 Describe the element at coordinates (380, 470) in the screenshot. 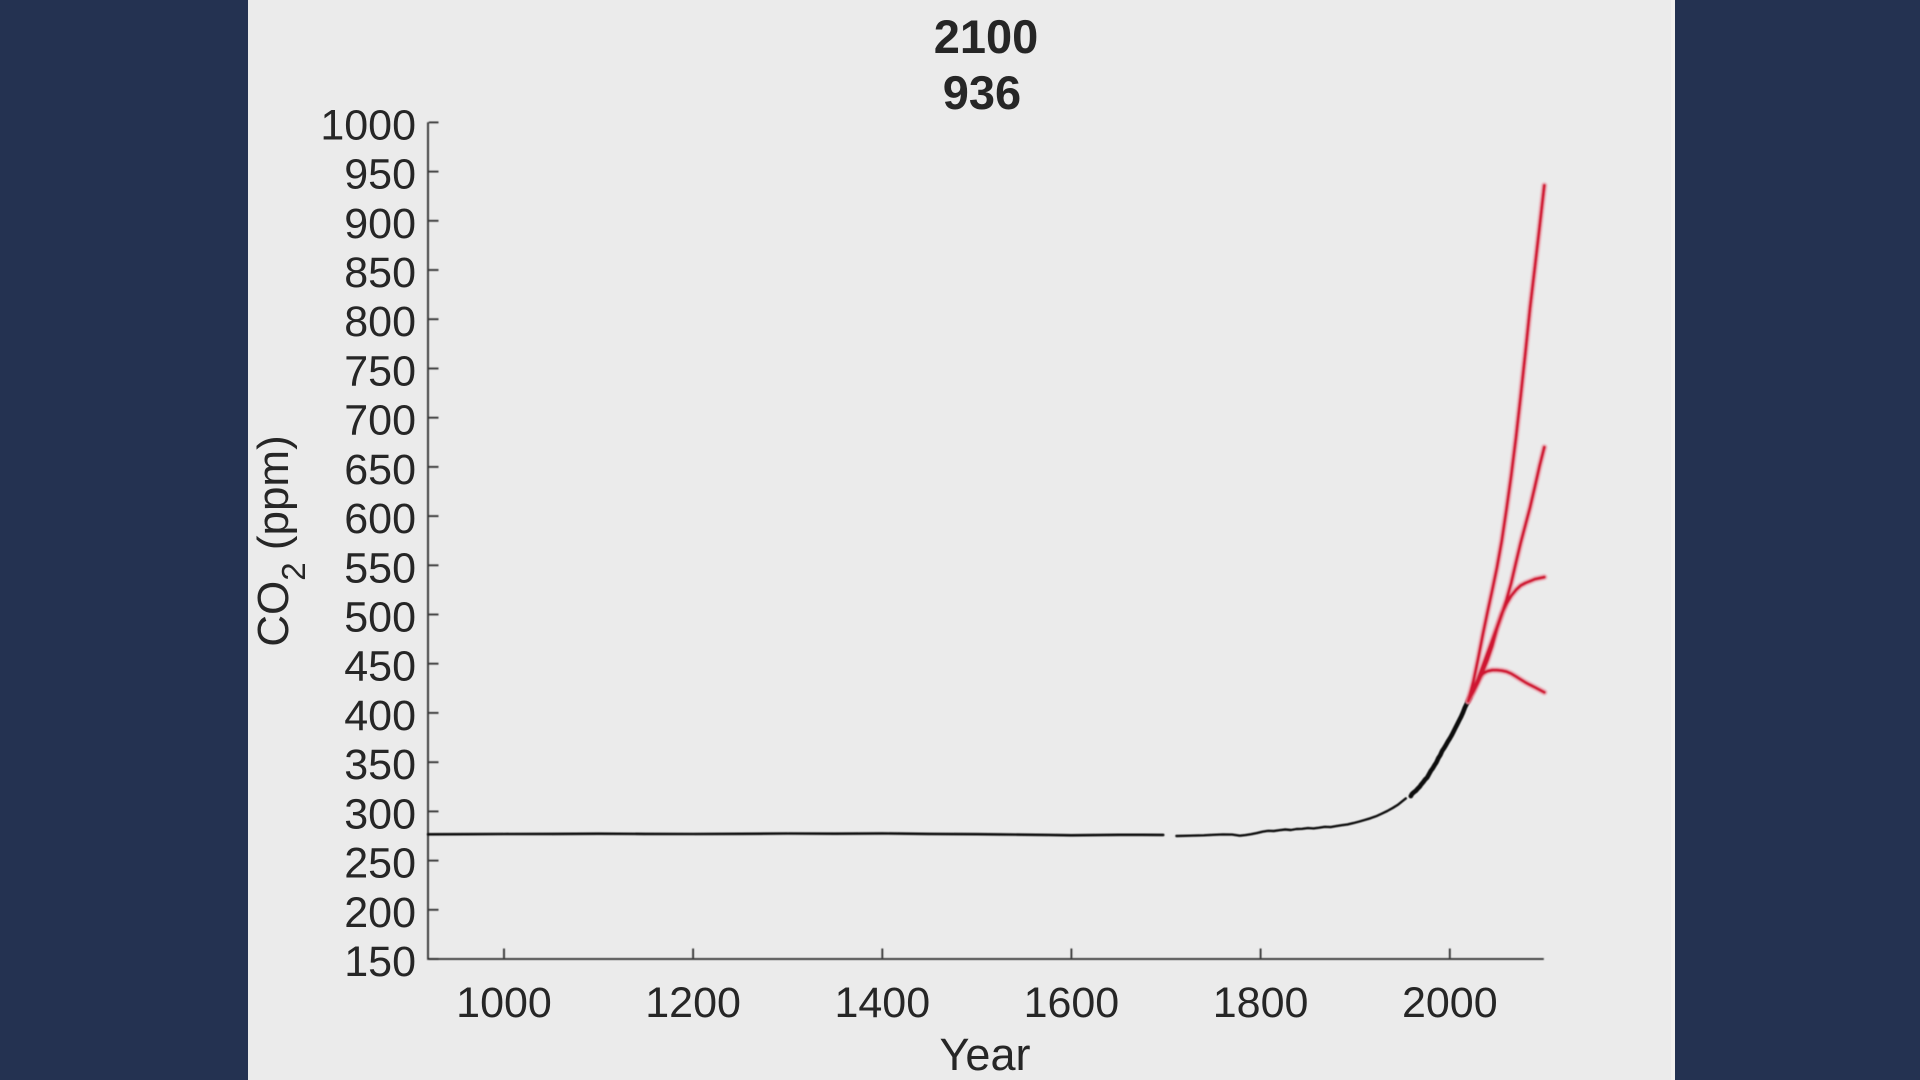

I see `svg-text: 650` at that location.